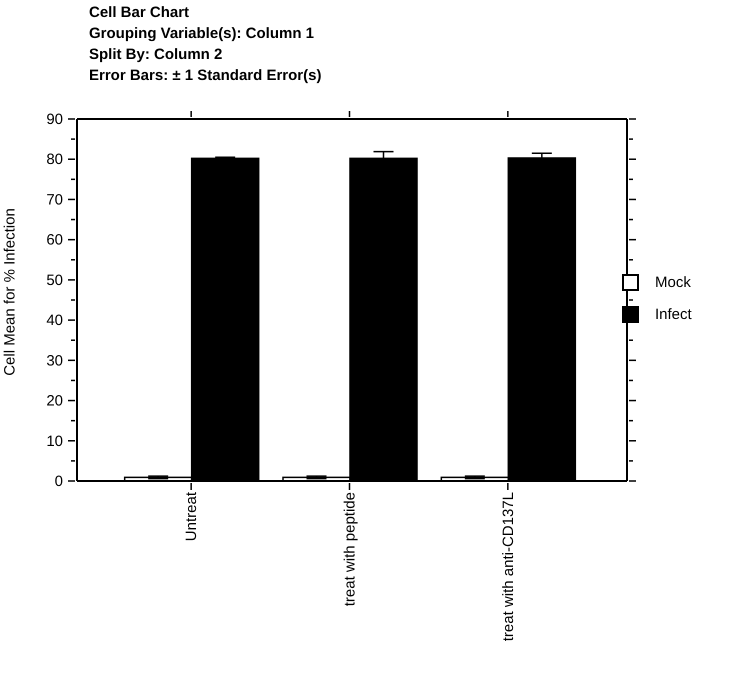 The height and width of the screenshot is (693, 740). I want to click on y-tick-label: 10, so click(54, 441).